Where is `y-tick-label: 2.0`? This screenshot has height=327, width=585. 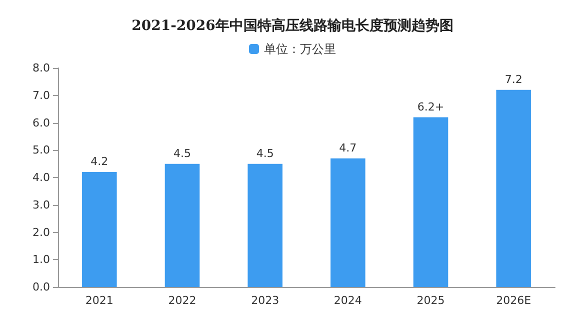 y-tick-label: 2.0 is located at coordinates (41, 232).